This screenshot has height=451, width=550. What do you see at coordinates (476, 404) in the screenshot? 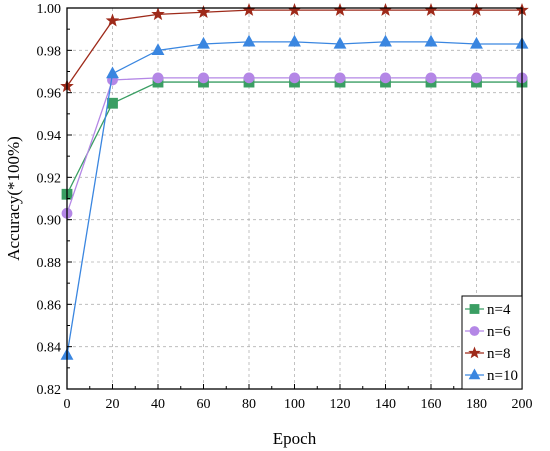
I see `x-tick-label: 180` at bounding box center [476, 404].